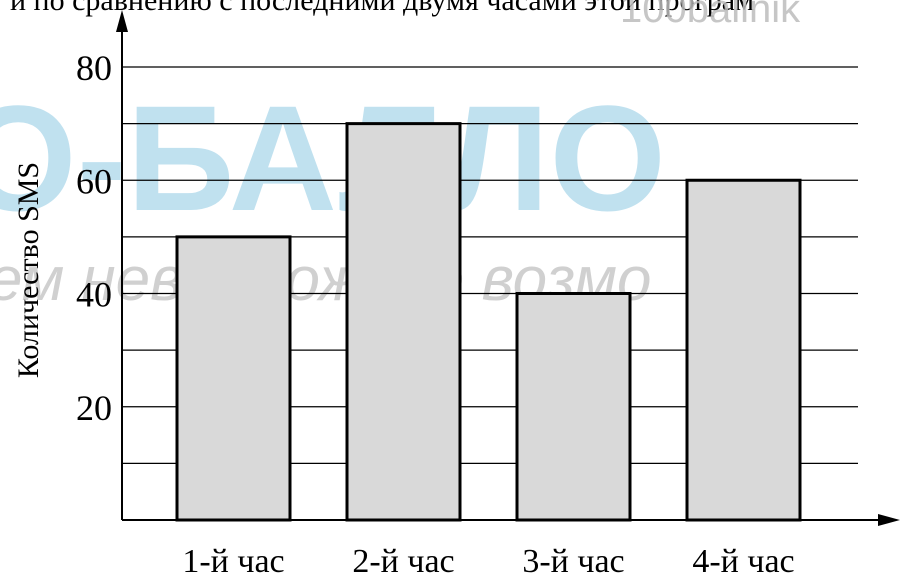  What do you see at coordinates (94, 238) in the screenshot?
I see `y-tick-labels: 20 40 60 80` at bounding box center [94, 238].